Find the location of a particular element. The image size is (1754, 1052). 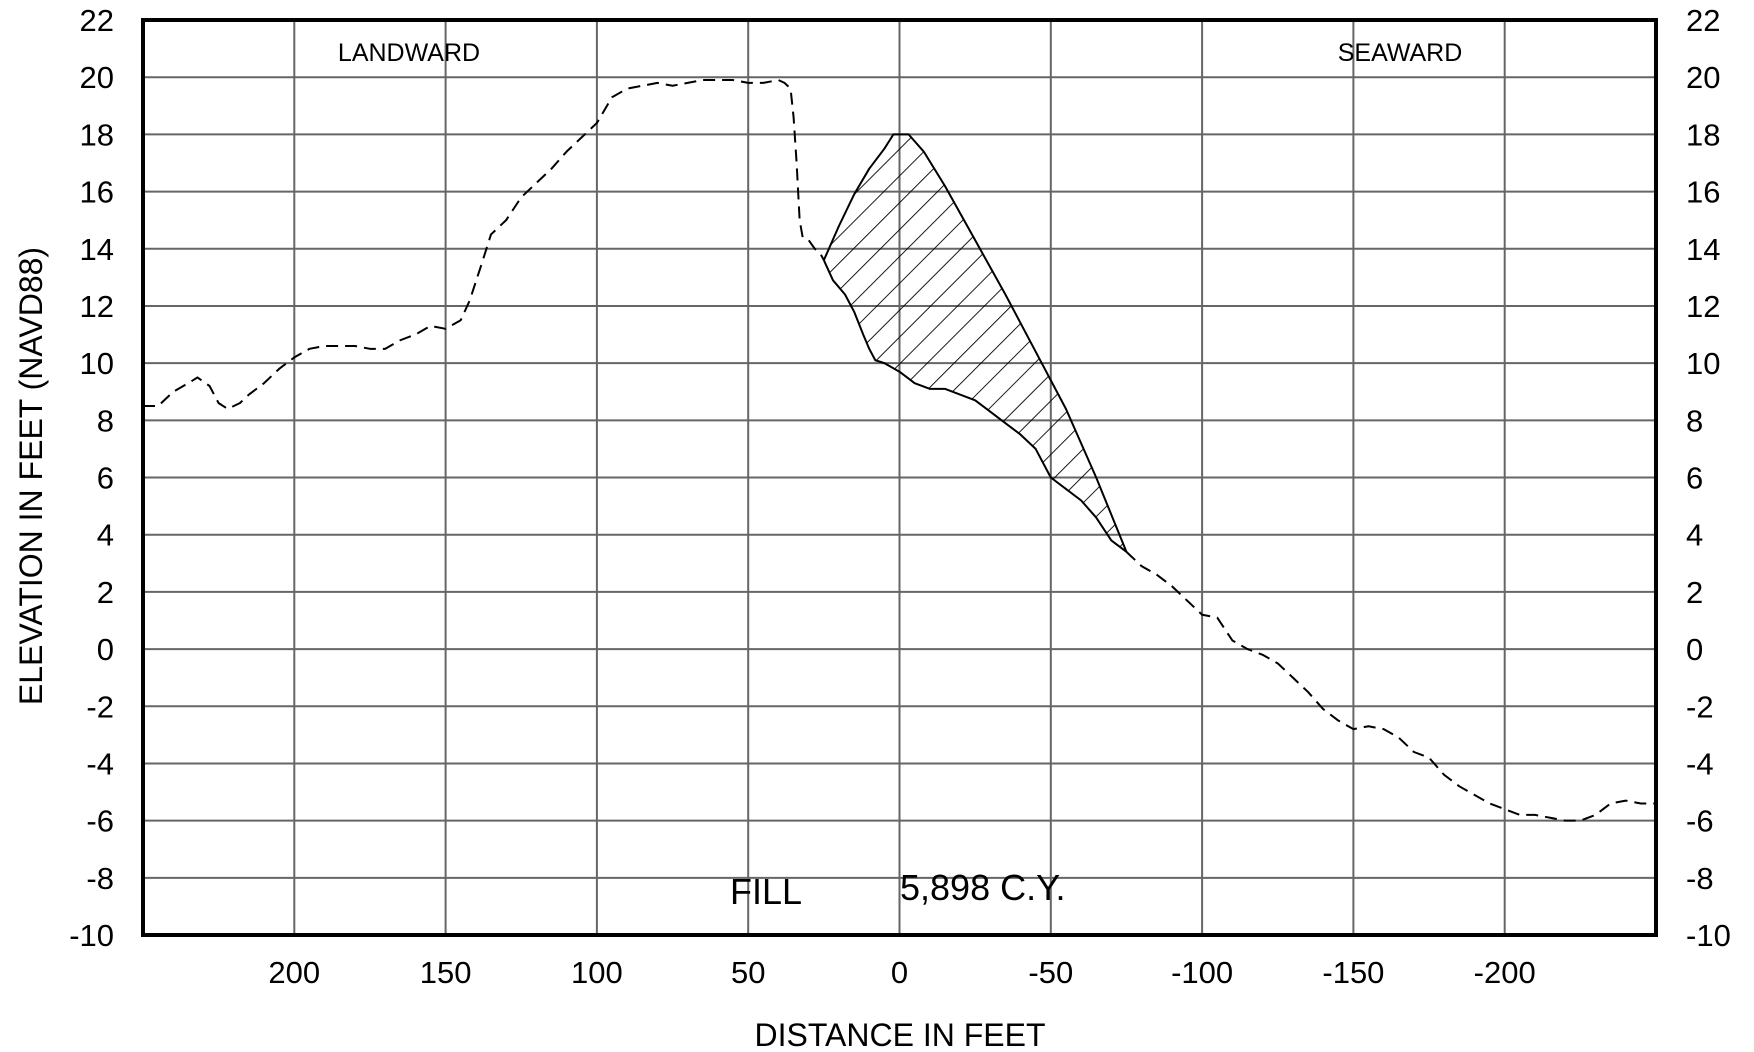

y-tick-label-right: 14 is located at coordinates (1703, 249).